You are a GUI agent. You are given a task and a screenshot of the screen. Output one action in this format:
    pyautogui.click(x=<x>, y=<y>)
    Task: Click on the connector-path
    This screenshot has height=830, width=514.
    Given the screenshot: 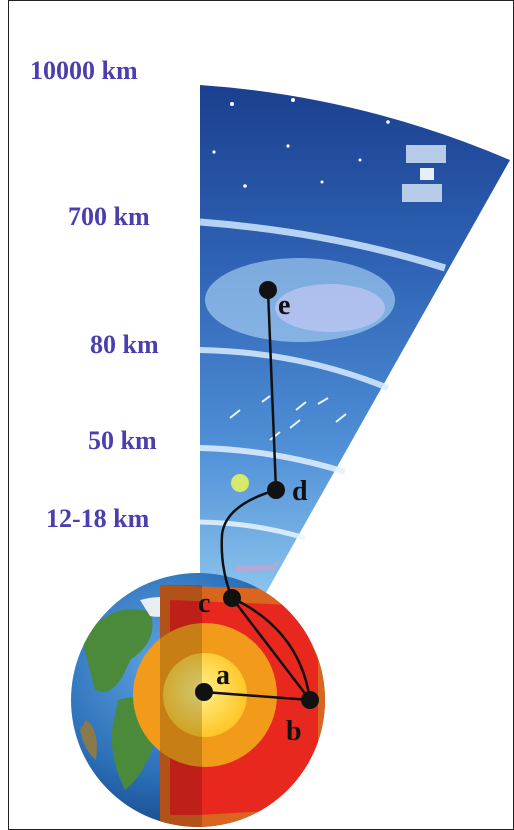 What is the action you would take?
    pyautogui.click(x=257, y=495)
    